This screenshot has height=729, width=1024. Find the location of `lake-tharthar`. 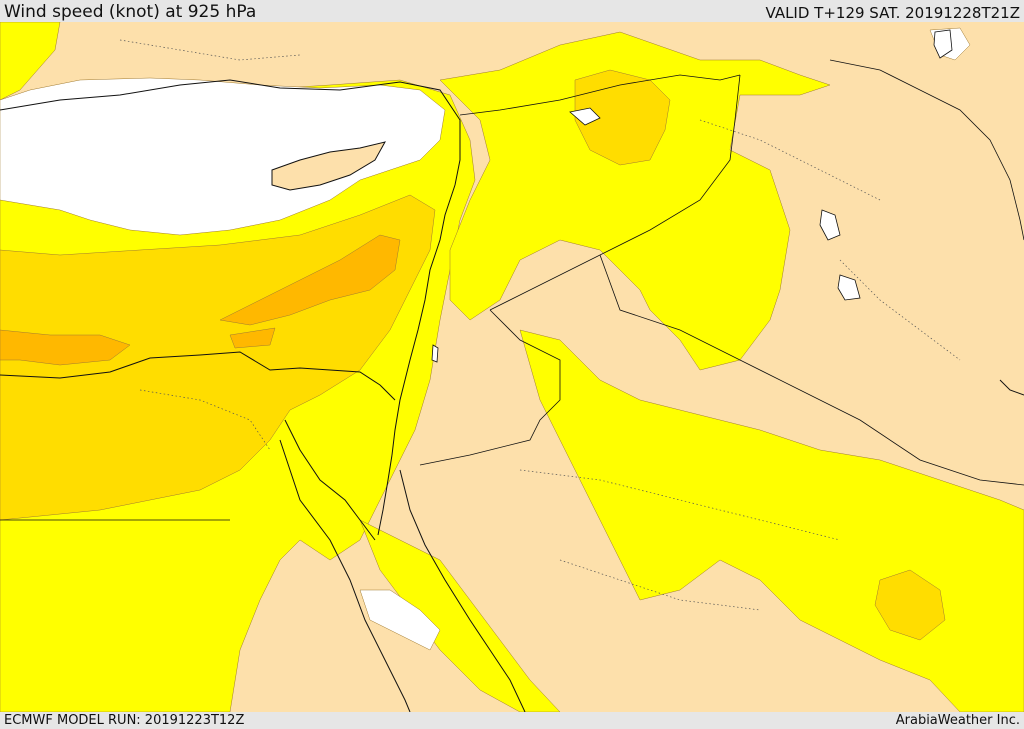

lake-tharthar is located at coordinates (830, 225).